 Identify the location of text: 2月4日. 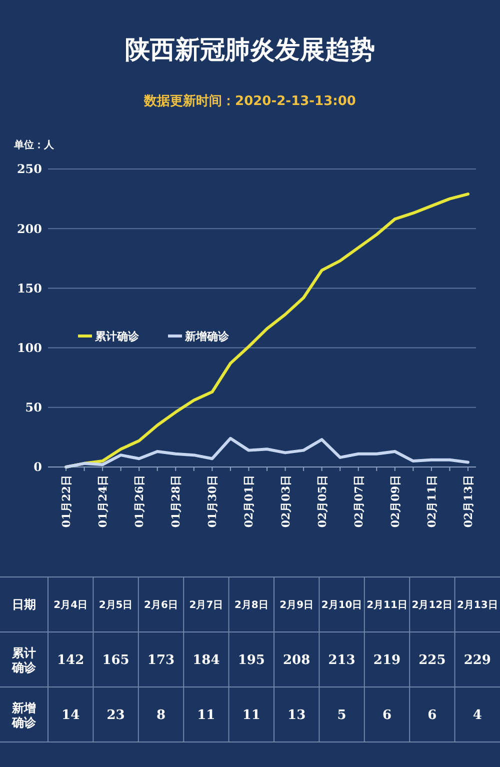
(71, 605).